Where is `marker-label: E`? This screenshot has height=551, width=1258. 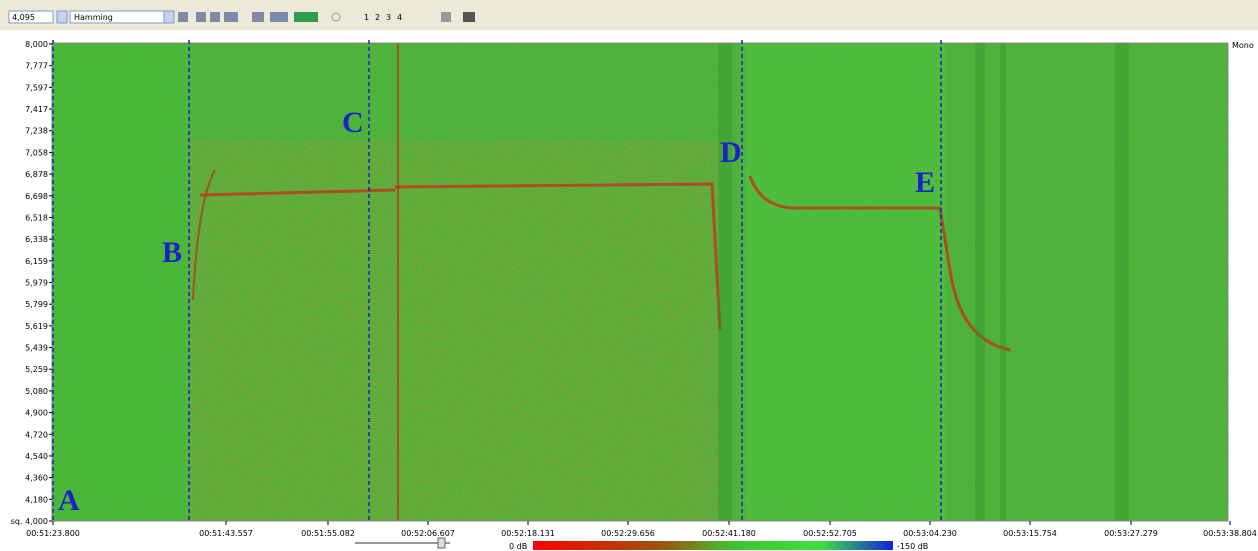 marker-label: E is located at coordinates (925, 182).